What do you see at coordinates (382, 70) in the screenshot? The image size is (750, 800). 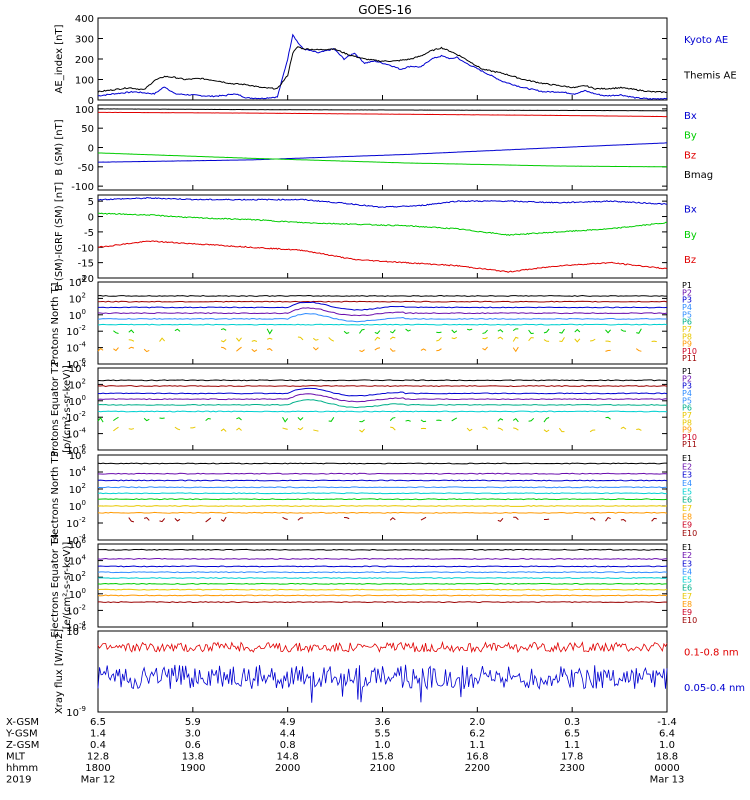 I see `series-themis-ae` at bounding box center [382, 70].